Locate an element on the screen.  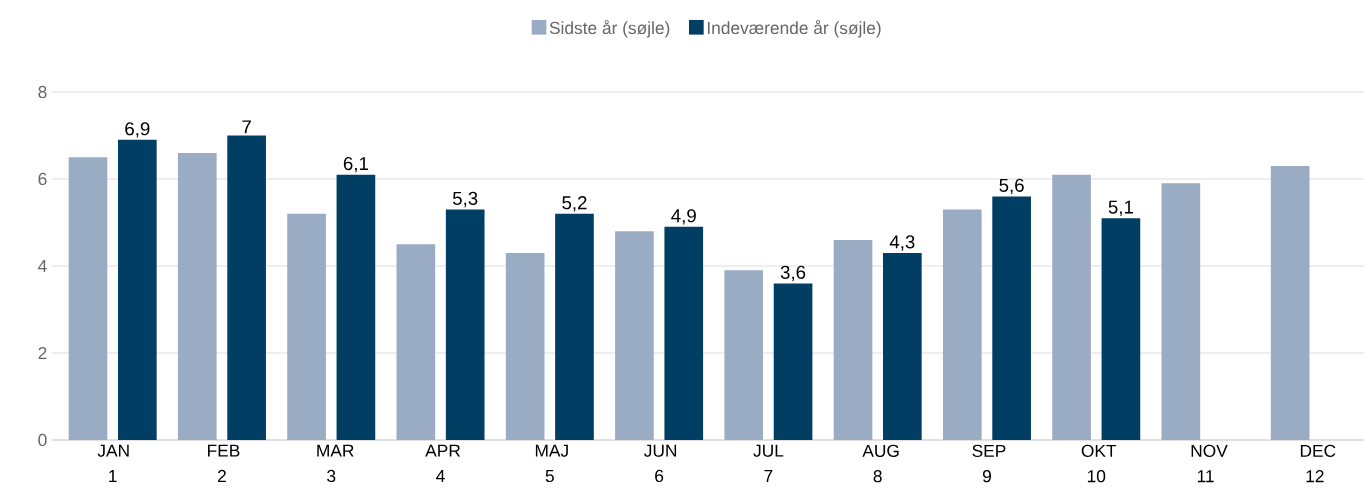
x-tick-label: NOV 11 is located at coordinates (1209, 463).